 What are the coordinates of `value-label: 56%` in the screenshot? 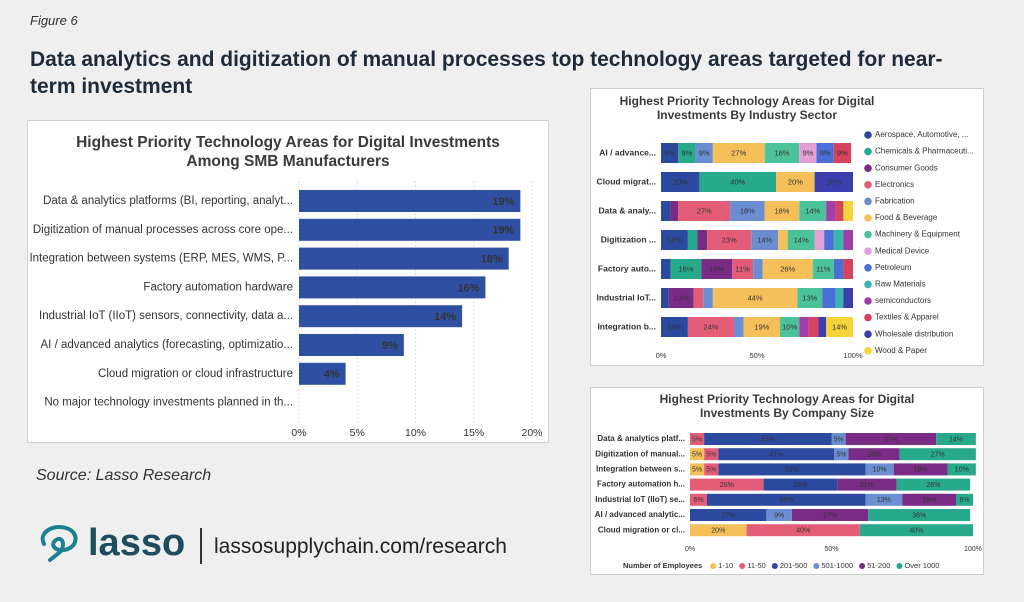 It's located at (786, 500).